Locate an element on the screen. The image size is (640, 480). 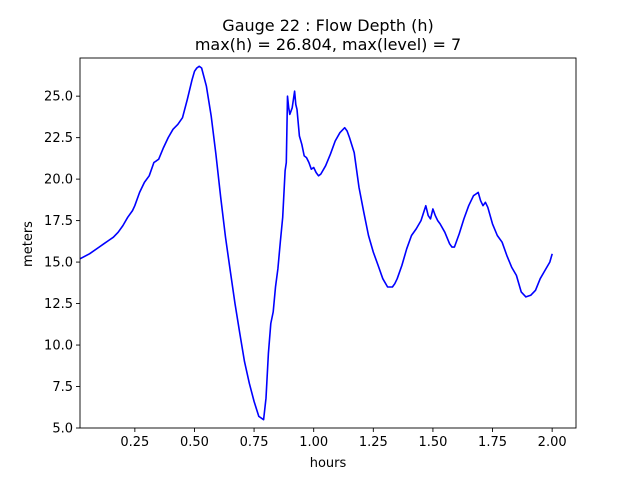
y-tick-label: 22.5 is located at coordinates (58, 138).